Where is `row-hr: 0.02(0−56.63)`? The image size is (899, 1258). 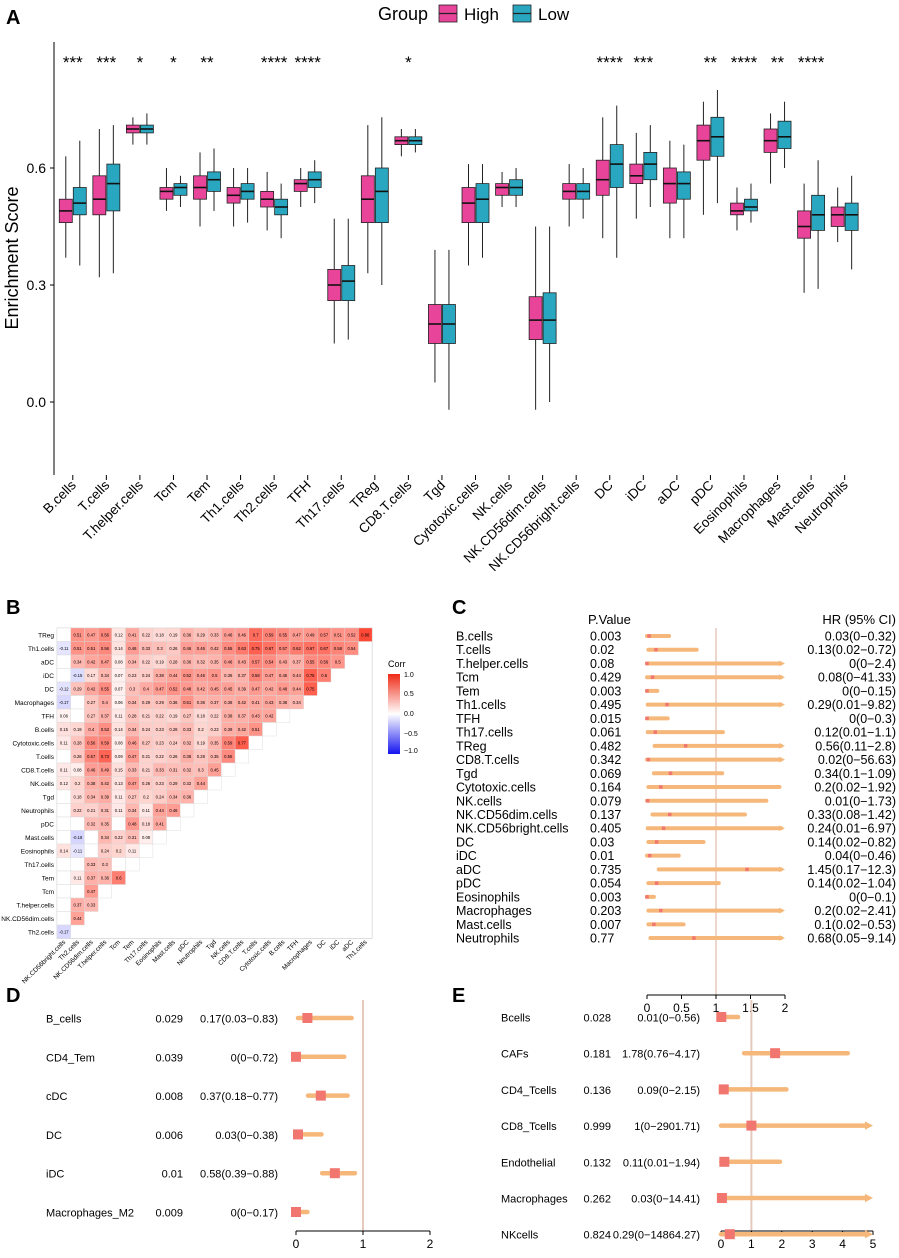
row-hr: 0.02(0−56.63) is located at coordinates (857, 760).